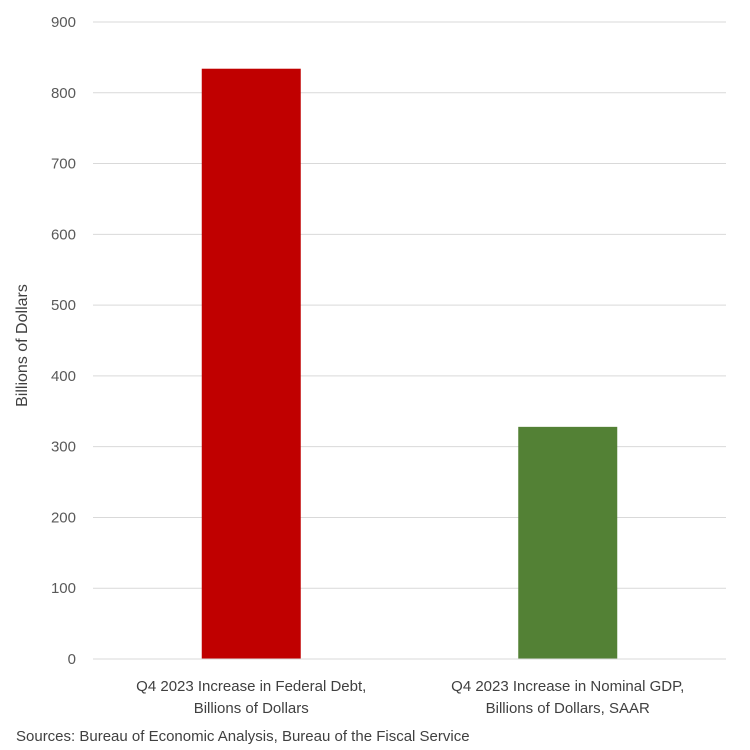 The width and height of the screenshot is (750, 750). I want to click on y-tick-label: 700, so click(63, 164).